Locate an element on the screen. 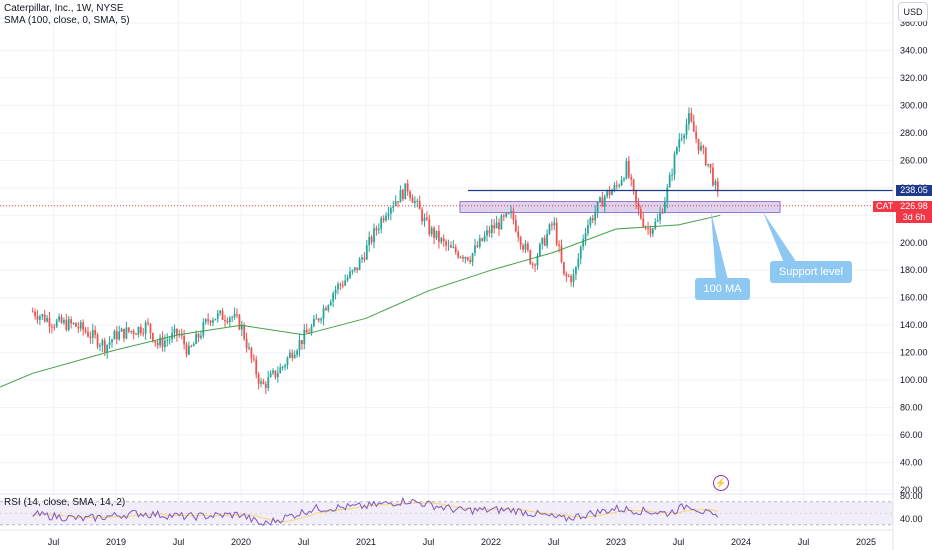 This screenshot has height=550, width=932. currency-selector: USD is located at coordinates (913, 12).